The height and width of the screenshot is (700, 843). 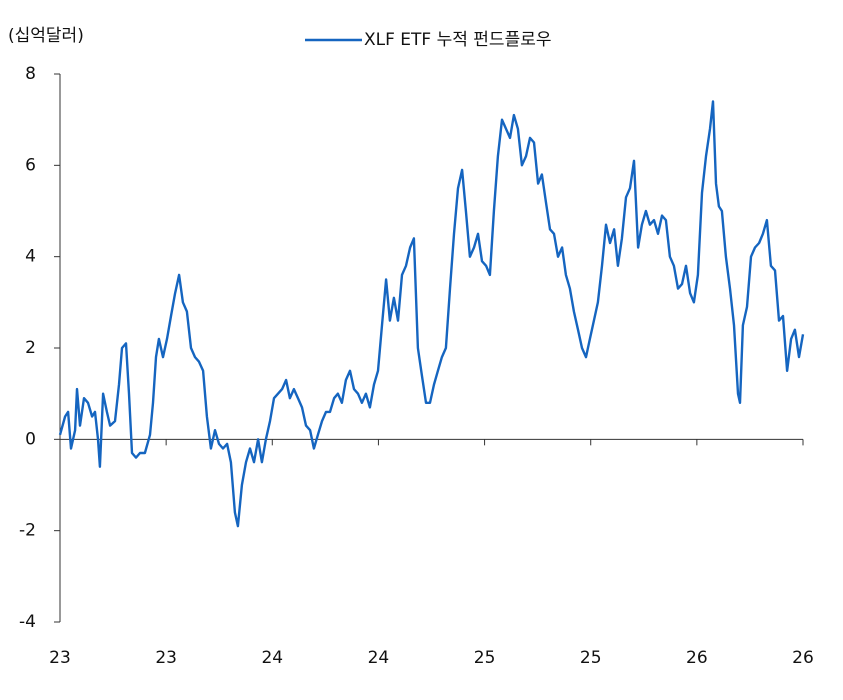 What do you see at coordinates (30, 165) in the screenshot?
I see `y-tick-label: 6` at bounding box center [30, 165].